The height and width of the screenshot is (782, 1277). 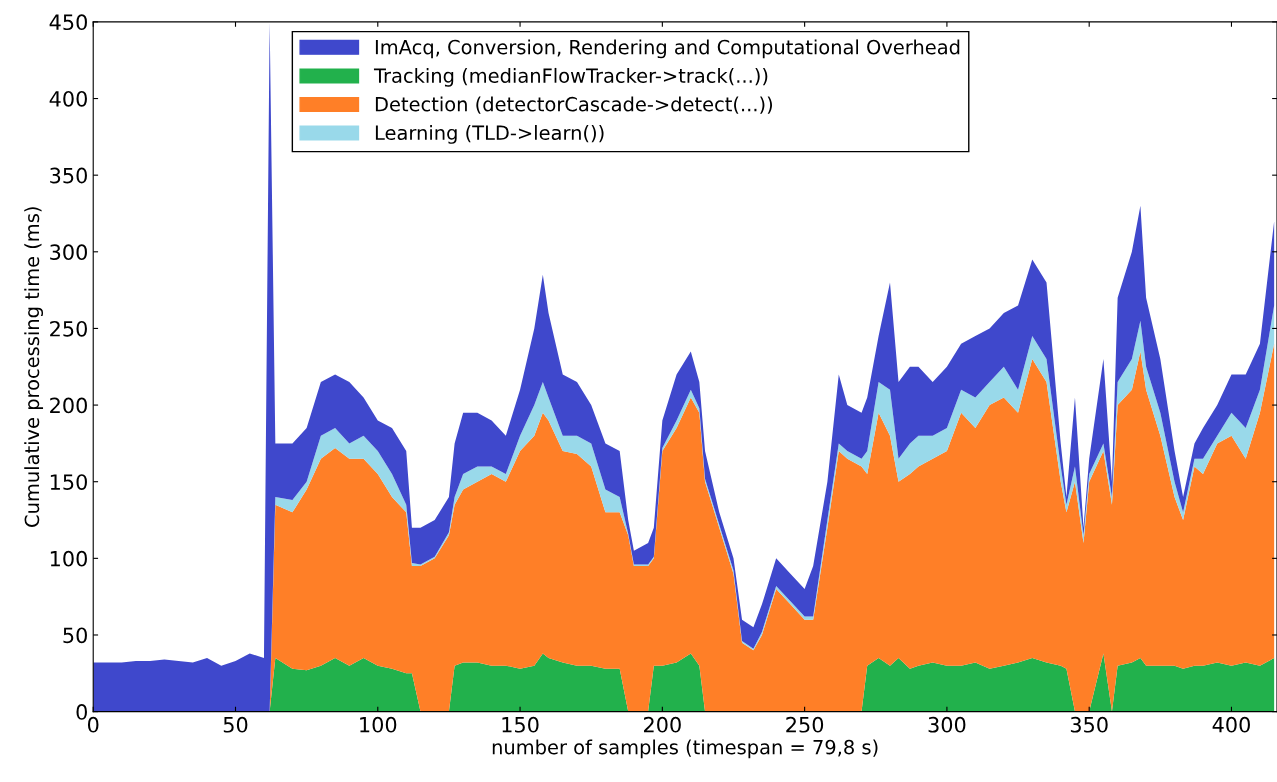 What do you see at coordinates (75, 635) in the screenshot?
I see `y-tick-label: 50` at bounding box center [75, 635].